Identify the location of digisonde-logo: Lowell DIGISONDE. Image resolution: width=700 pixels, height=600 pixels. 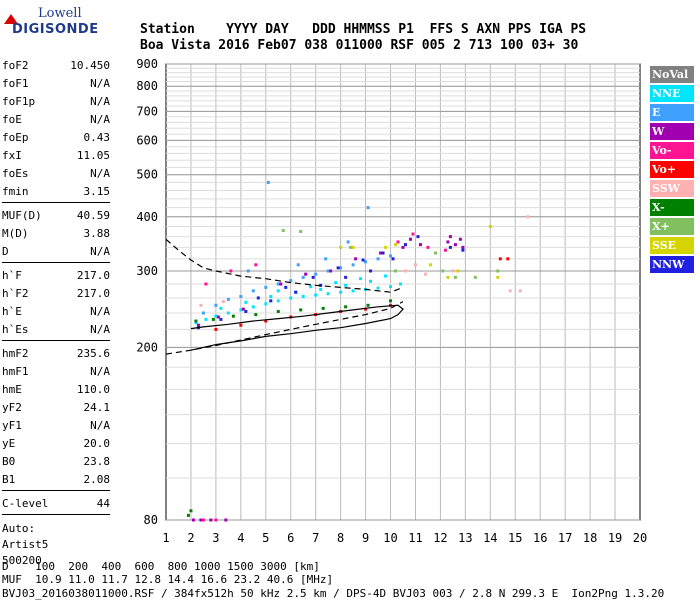
(51, 26).